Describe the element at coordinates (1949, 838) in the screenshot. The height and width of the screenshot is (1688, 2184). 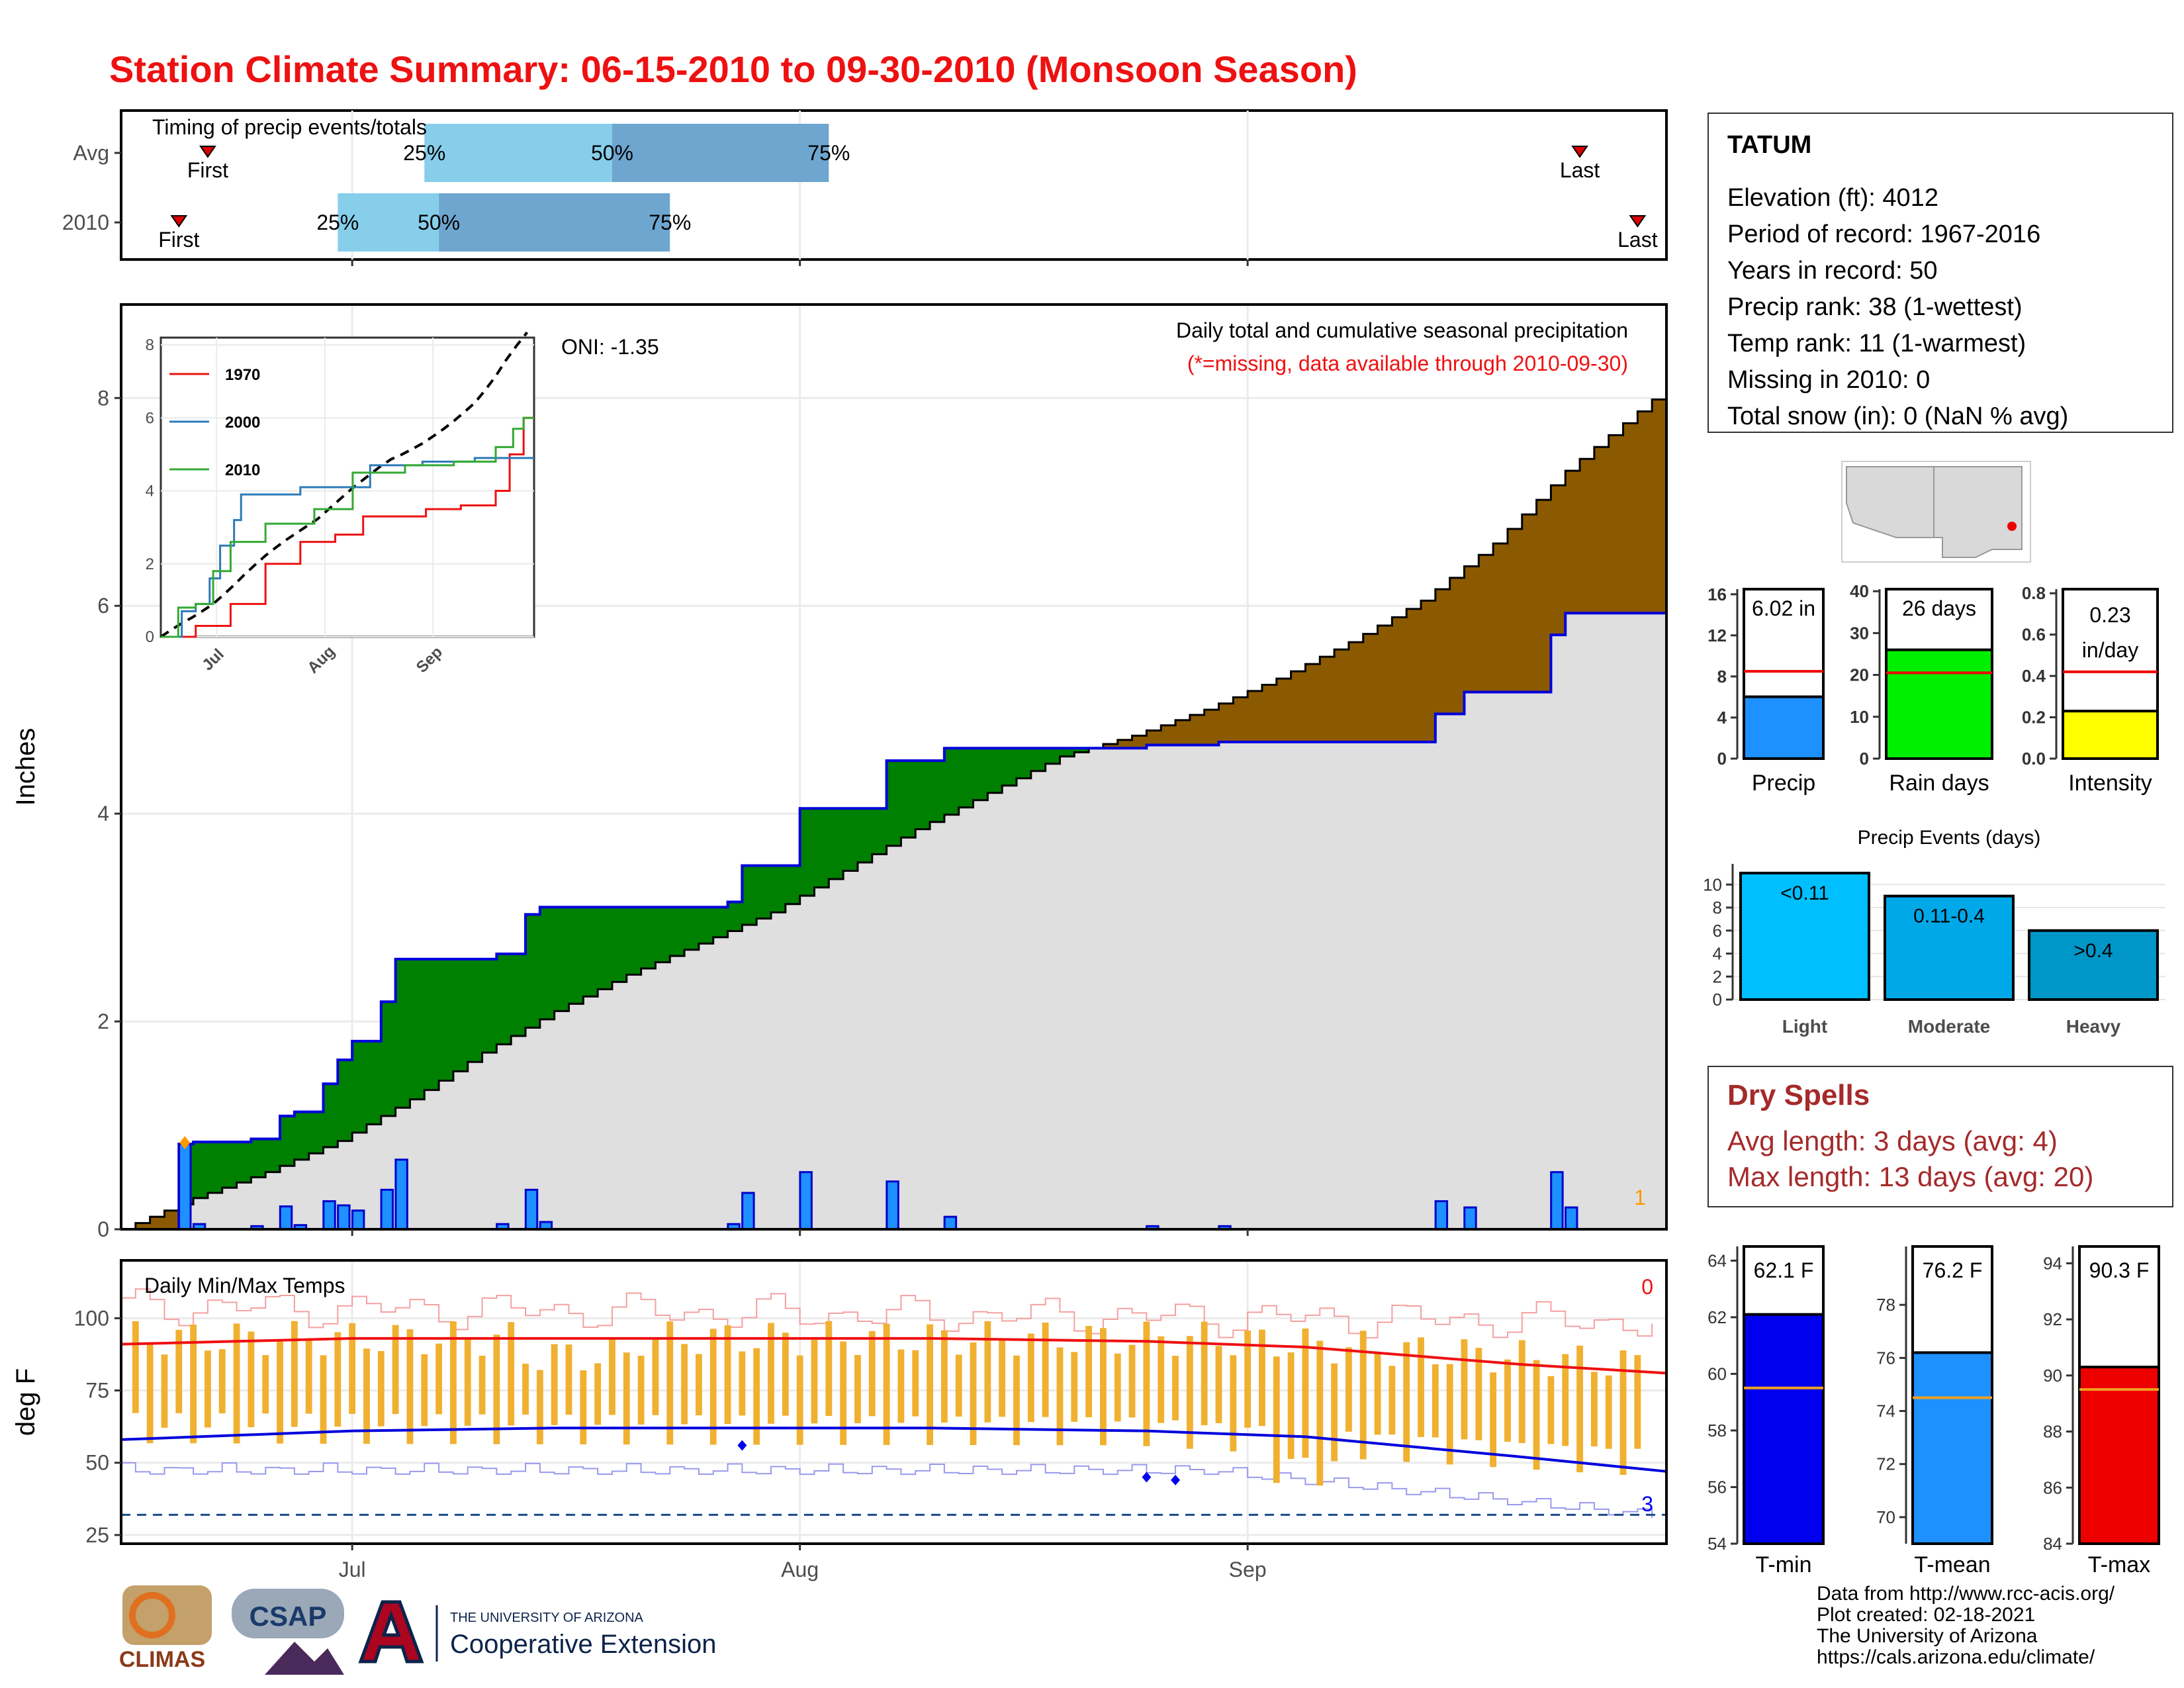
I see `events-title: Precip Events (days)` at that location.